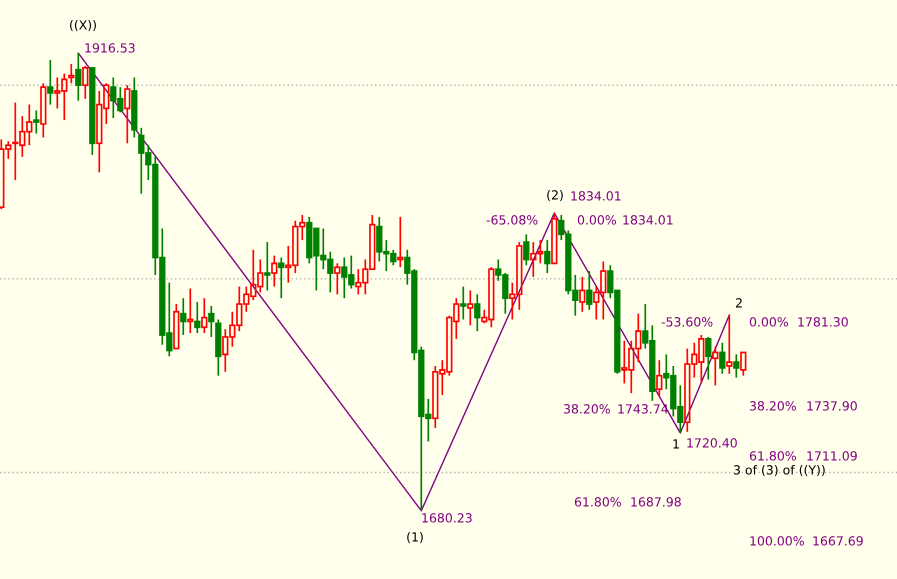 This screenshot has width=897, height=579. I want to click on text: 0.00%, so click(769, 322).